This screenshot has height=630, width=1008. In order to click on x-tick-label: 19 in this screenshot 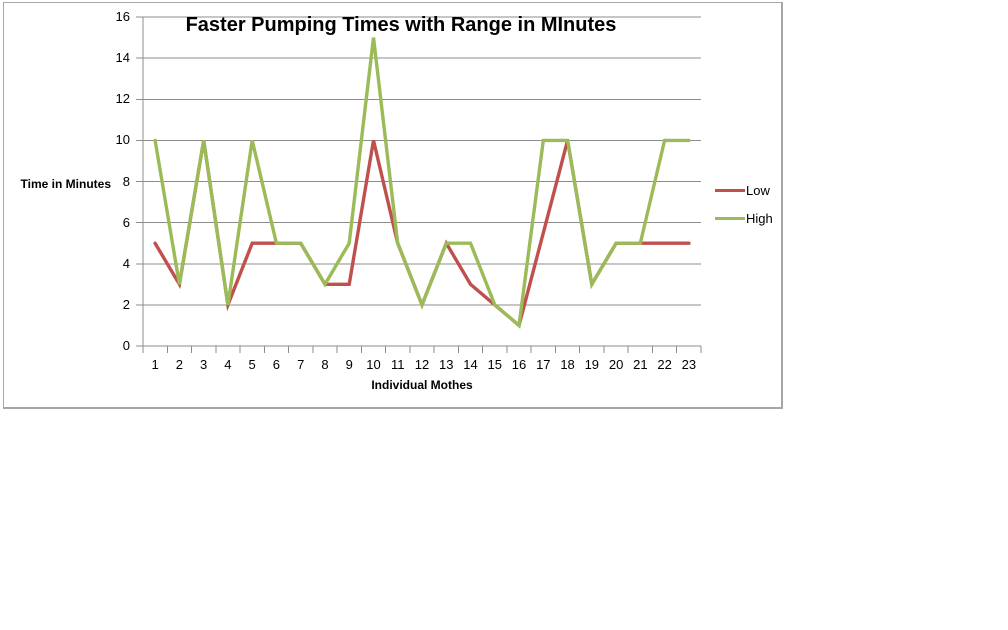, I will do `click(592, 364)`.